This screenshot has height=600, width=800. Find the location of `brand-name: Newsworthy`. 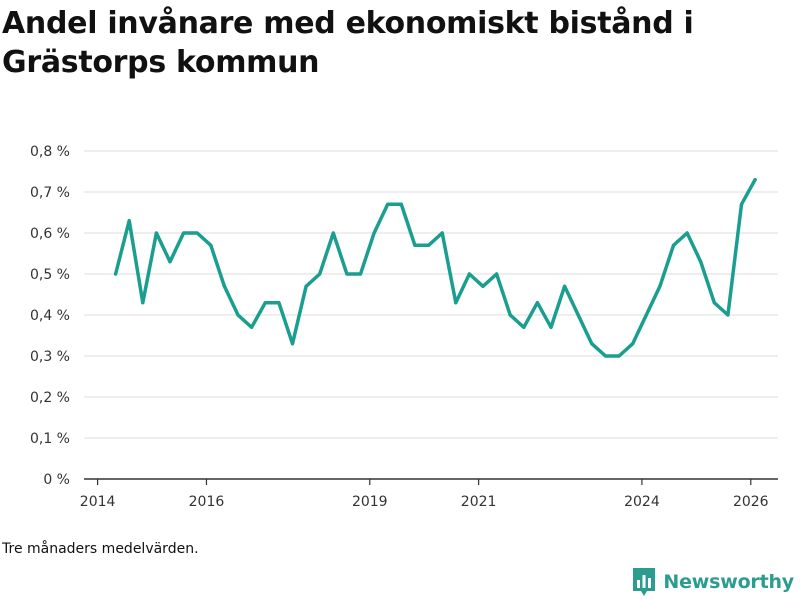

brand-name: Newsworthy is located at coordinates (728, 582).